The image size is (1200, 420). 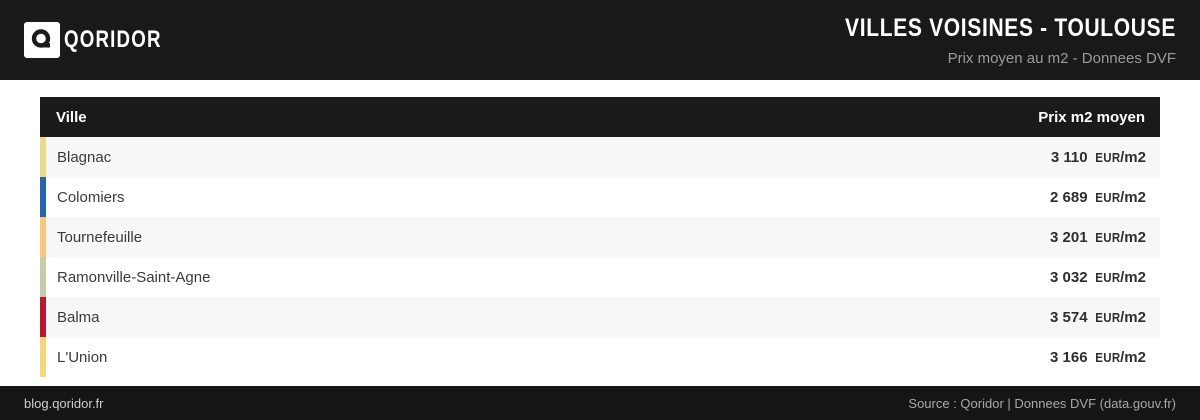 I want to click on brand-name: QORIDOR, so click(x=113, y=39).